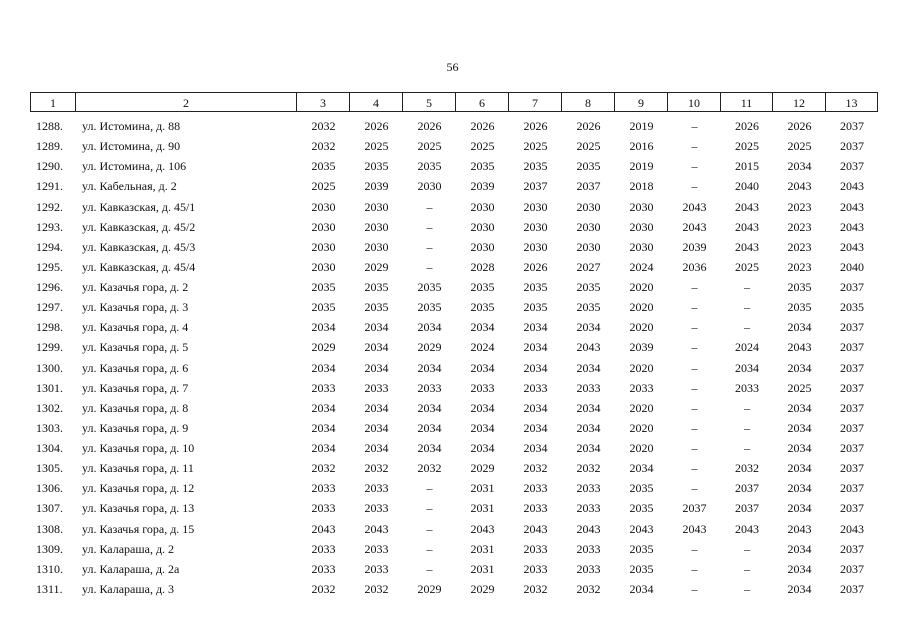 The height and width of the screenshot is (640, 905). Describe the element at coordinates (49, 166) in the screenshot. I see `row-number: 1290.` at that location.